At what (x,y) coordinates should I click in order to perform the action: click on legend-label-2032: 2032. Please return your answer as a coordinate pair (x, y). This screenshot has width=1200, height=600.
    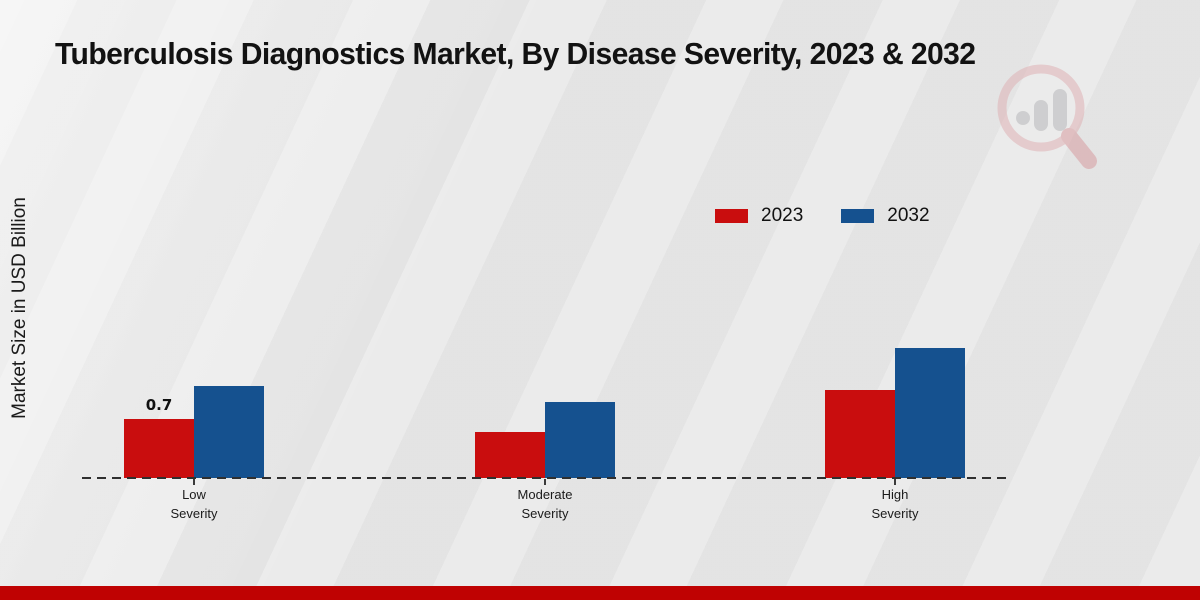
    Looking at the image, I should click on (908, 215).